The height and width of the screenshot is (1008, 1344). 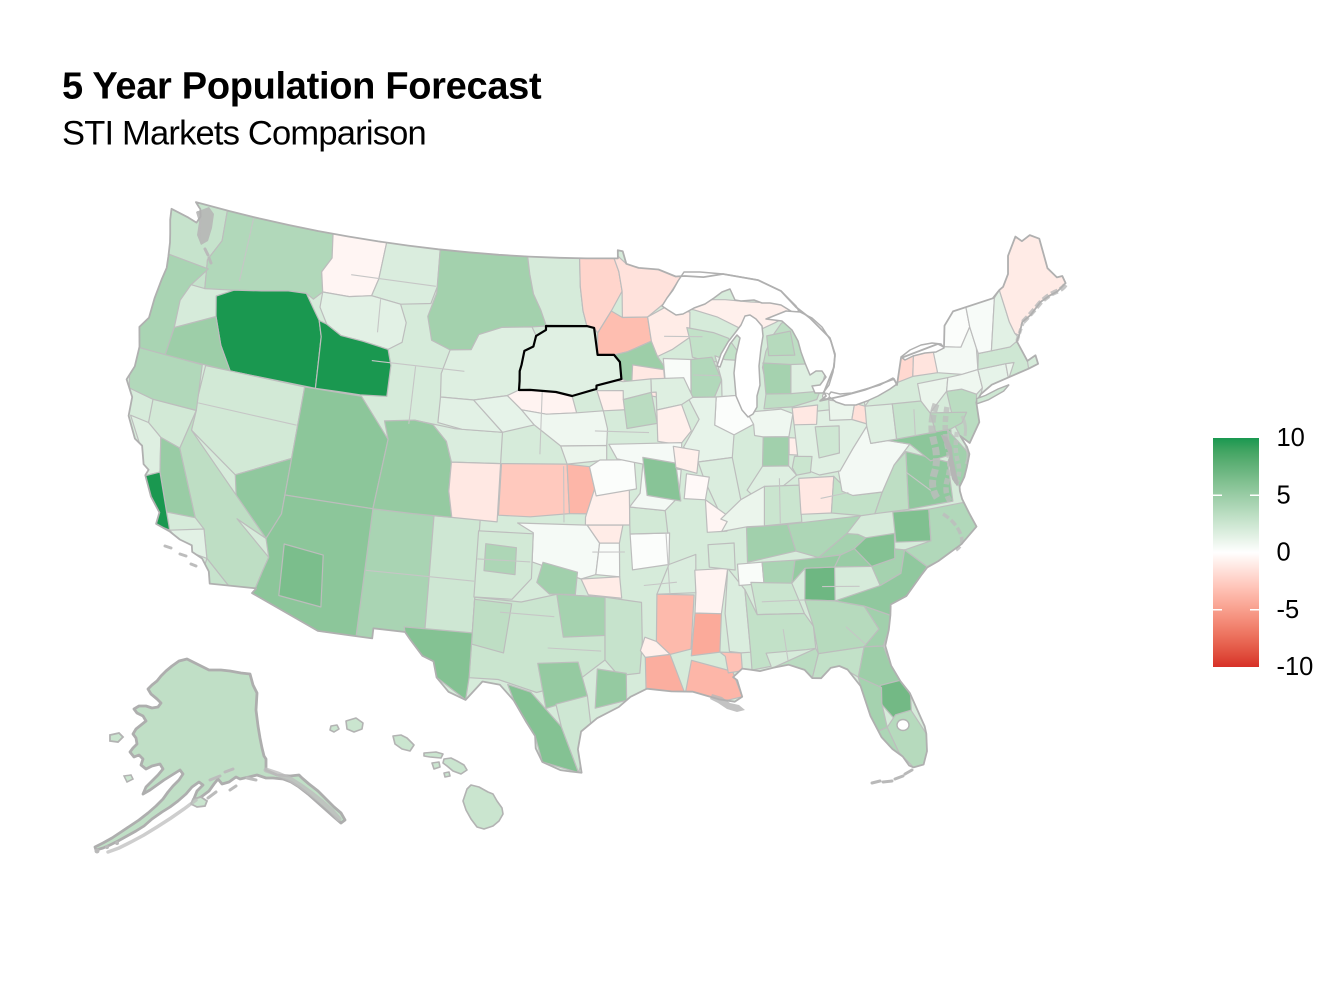 I want to click on svg-text: 5, so click(x=1284, y=495).